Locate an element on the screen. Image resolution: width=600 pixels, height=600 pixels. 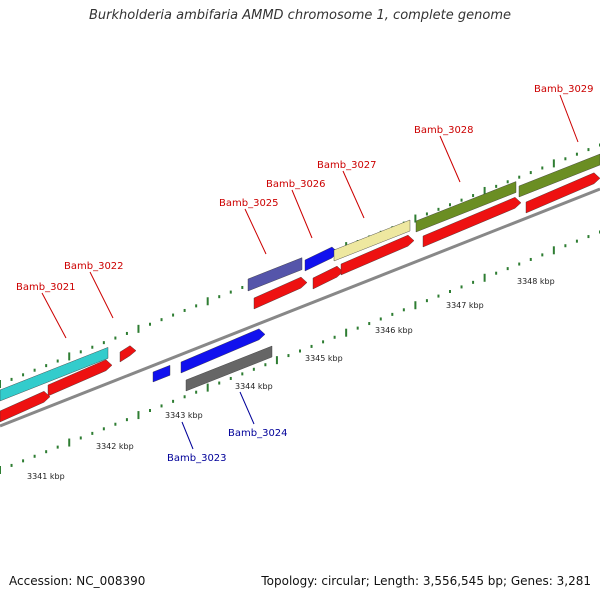
scale-label: 3345 kbp is located at coordinates (324, 358).